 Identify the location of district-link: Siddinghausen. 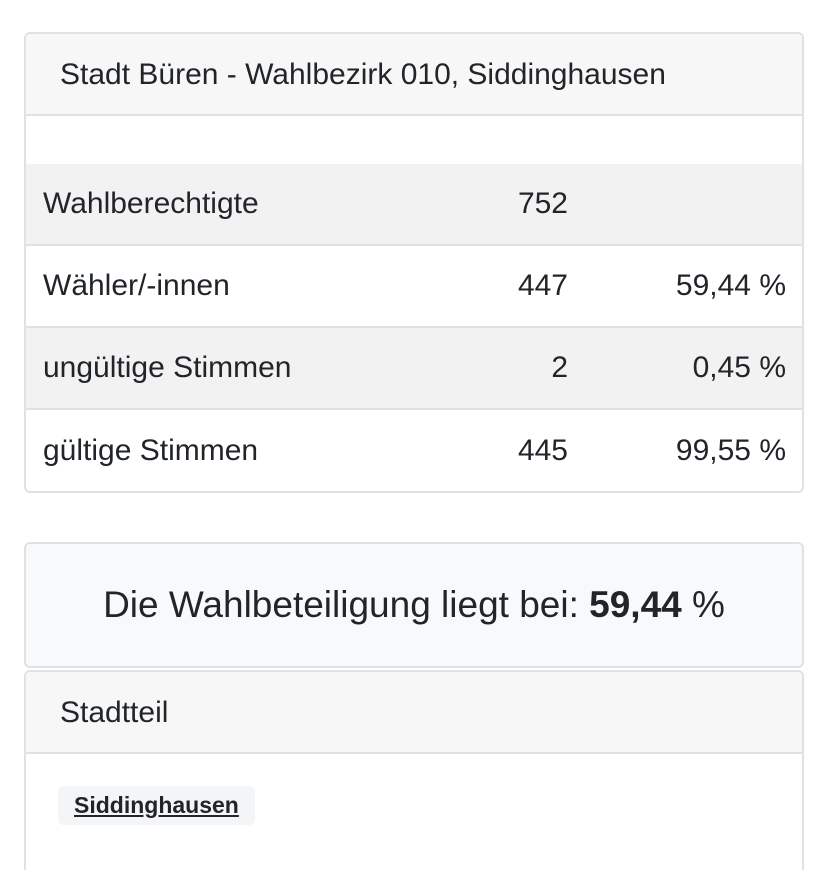
(156, 805).